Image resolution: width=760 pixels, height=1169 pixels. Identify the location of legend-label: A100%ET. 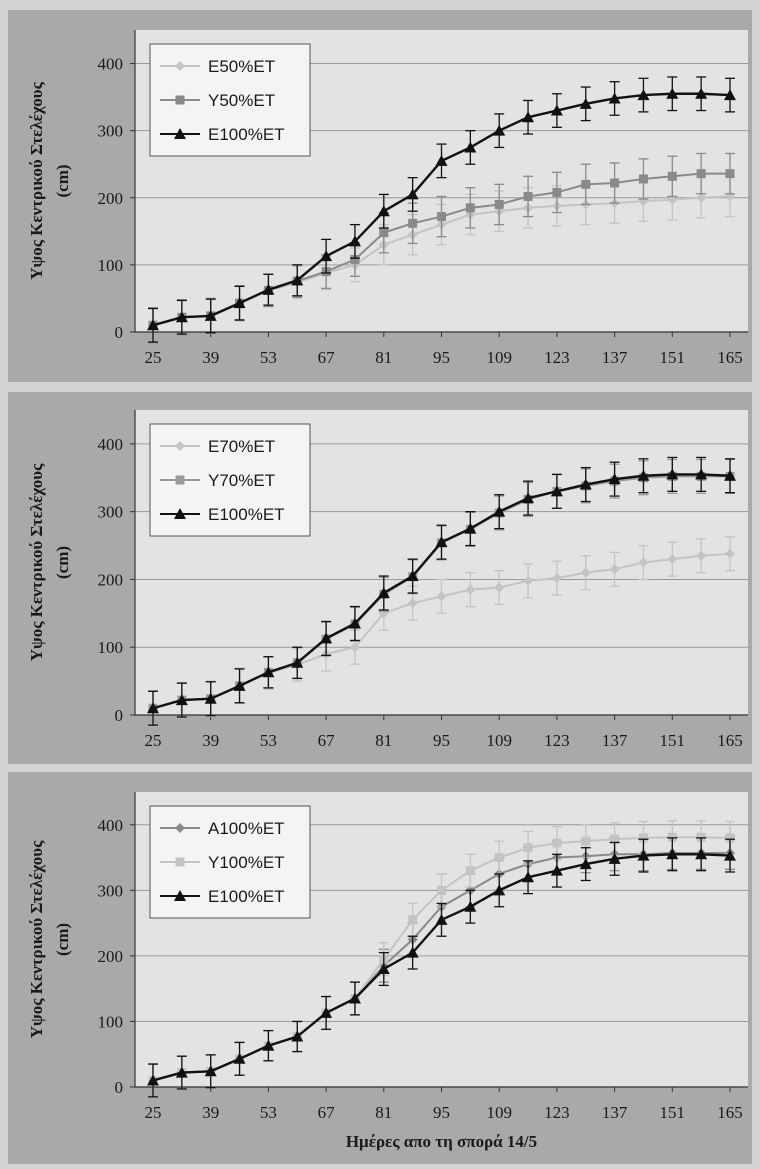
(246, 828).